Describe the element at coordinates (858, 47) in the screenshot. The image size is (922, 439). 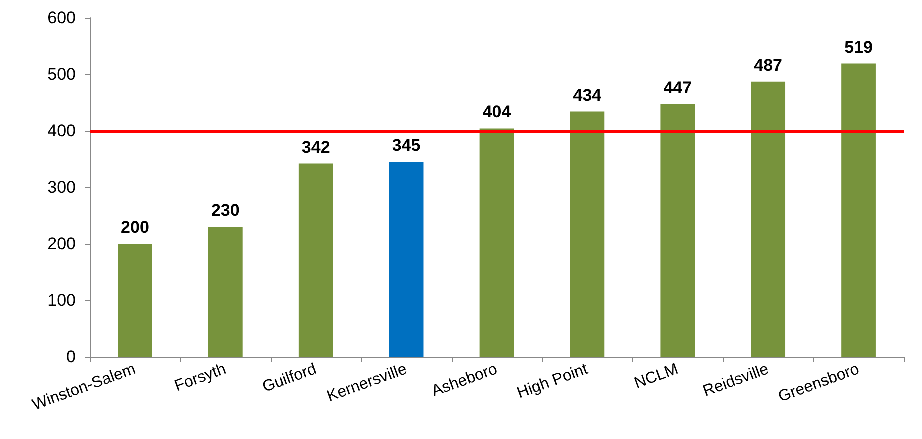
I see `data-label: 519` at that location.